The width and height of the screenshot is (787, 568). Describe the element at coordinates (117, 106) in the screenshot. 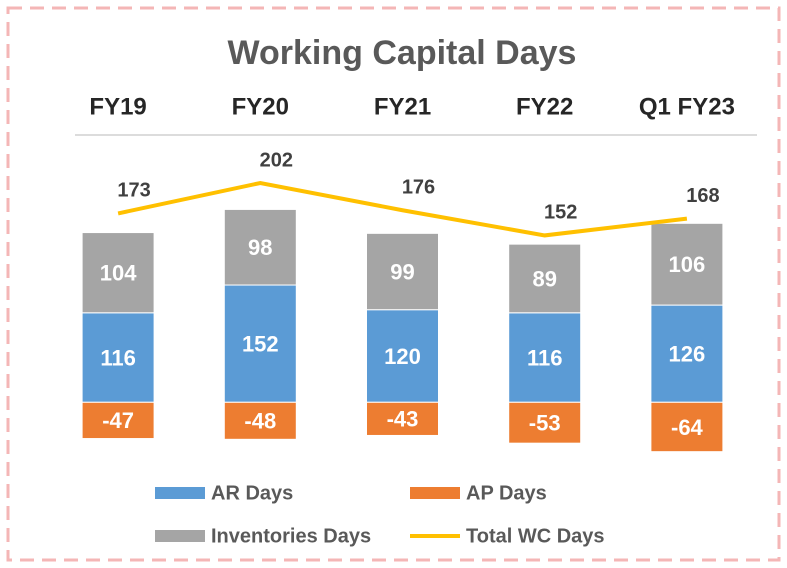

I see `category-label: FY19` at that location.